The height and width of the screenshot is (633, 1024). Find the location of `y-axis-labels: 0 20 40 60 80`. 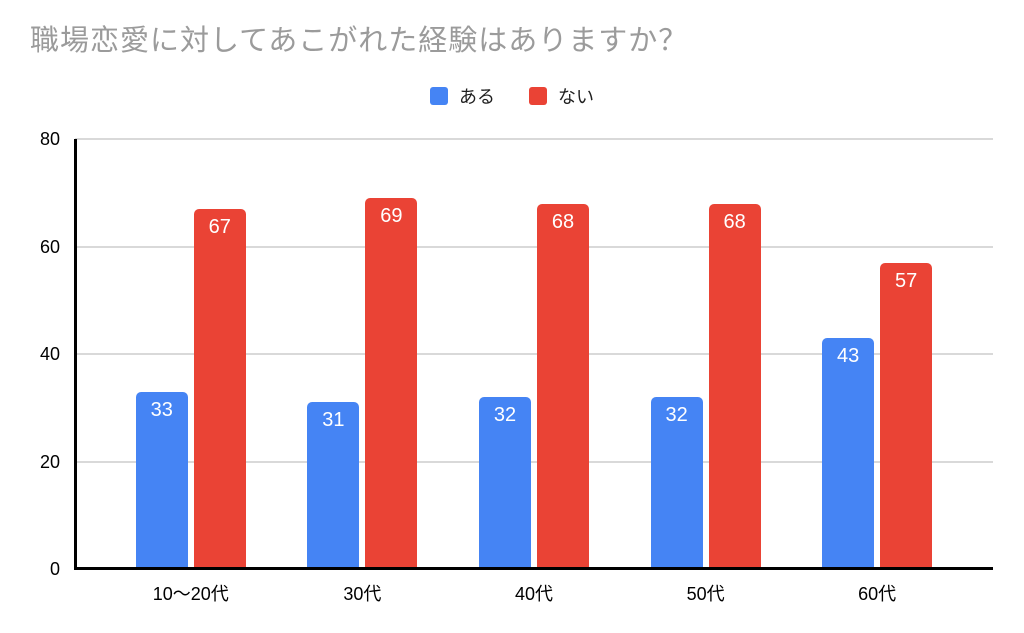

y-axis-labels: 0 20 40 60 80 is located at coordinates (33, 354).